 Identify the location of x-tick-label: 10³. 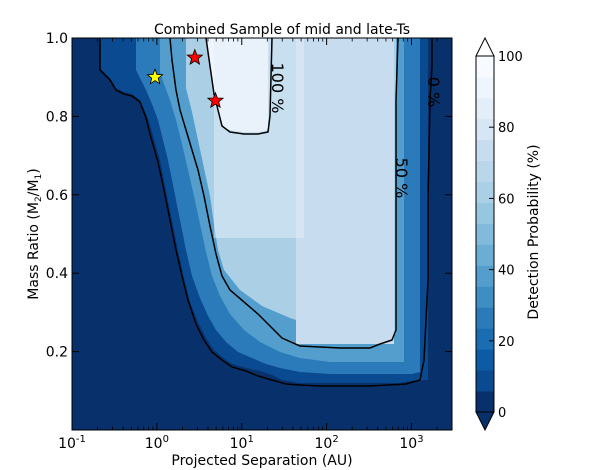
(411, 443).